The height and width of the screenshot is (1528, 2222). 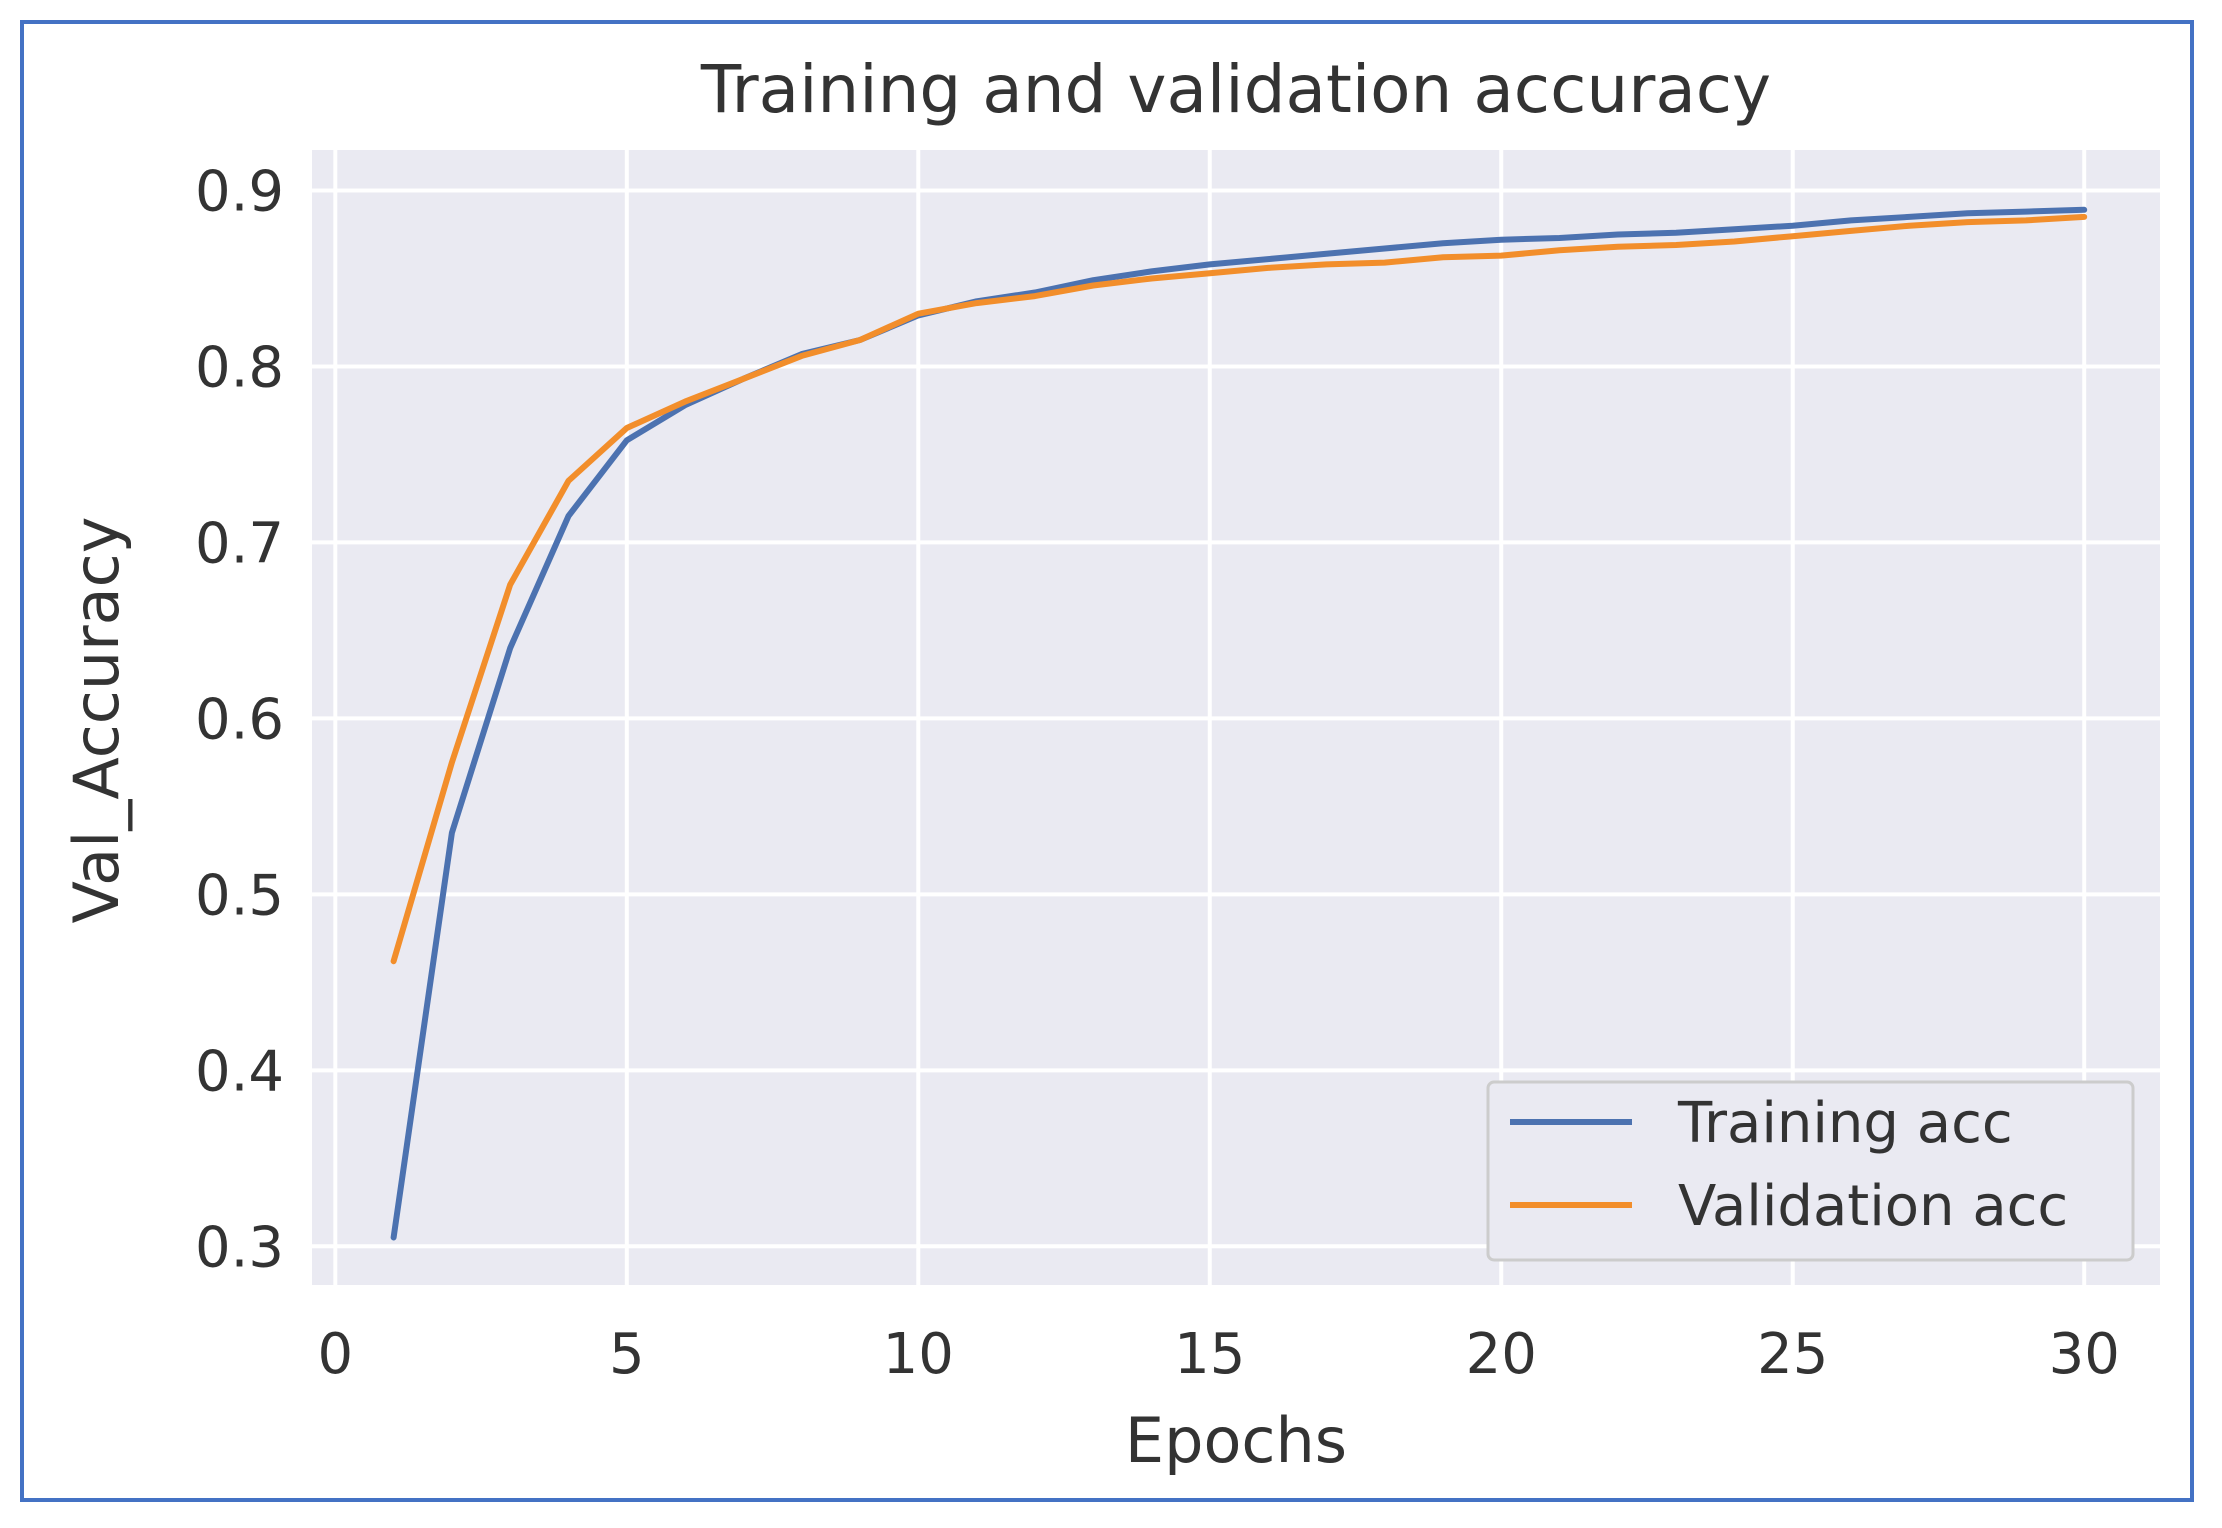 What do you see at coordinates (1209, 1354) in the screenshot?
I see `x-tick-label: 15` at bounding box center [1209, 1354].